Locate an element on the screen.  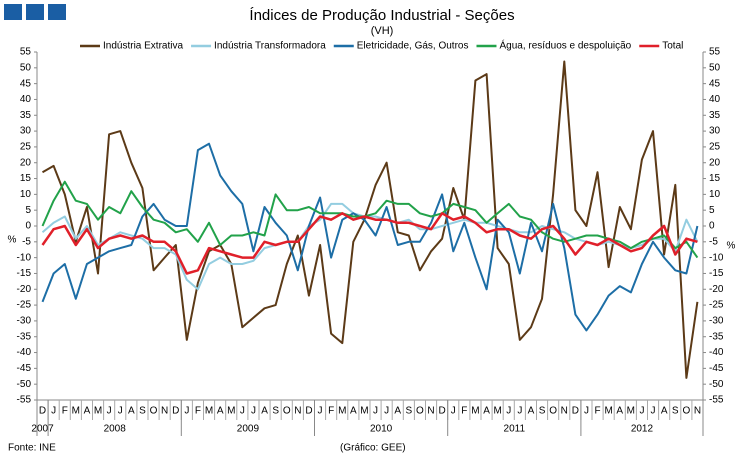
logo-block is located at coordinates (13, 12).